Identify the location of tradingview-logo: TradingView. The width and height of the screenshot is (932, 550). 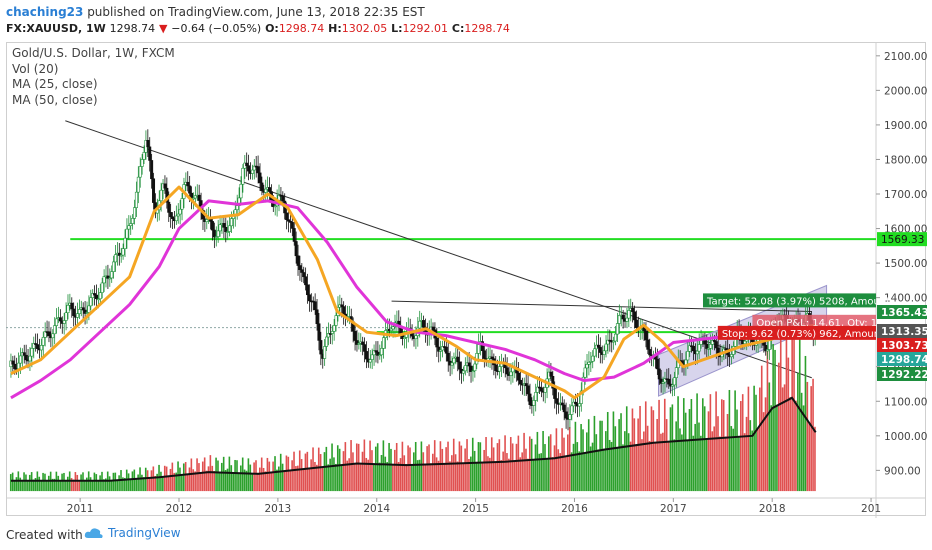
(132, 533).